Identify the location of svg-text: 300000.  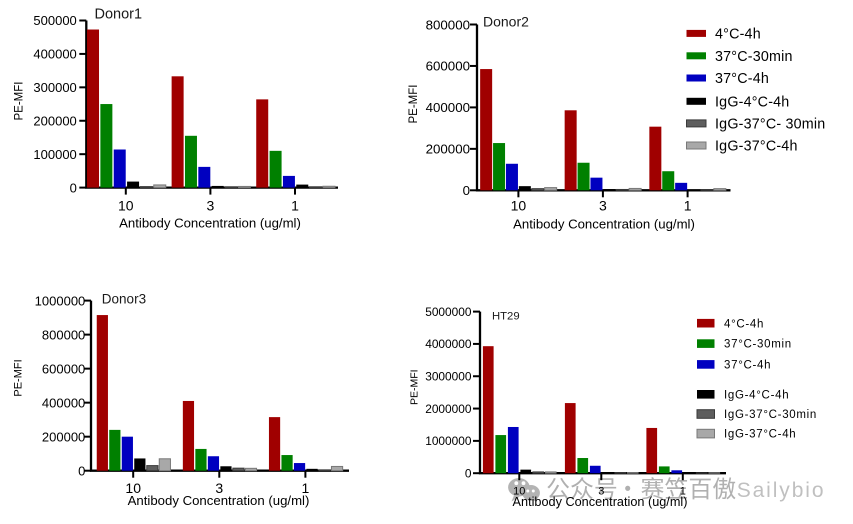
(54, 87).